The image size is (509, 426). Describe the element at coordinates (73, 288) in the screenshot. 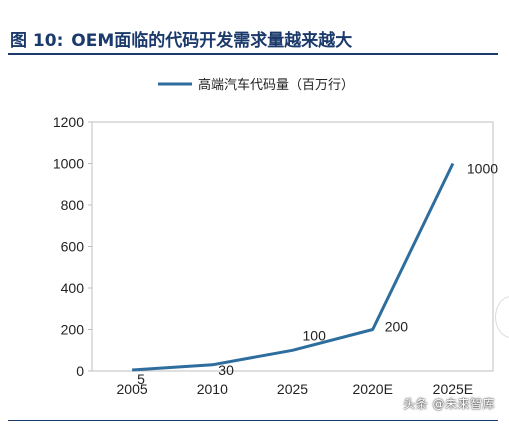

I see `y-tick-label: 400` at that location.